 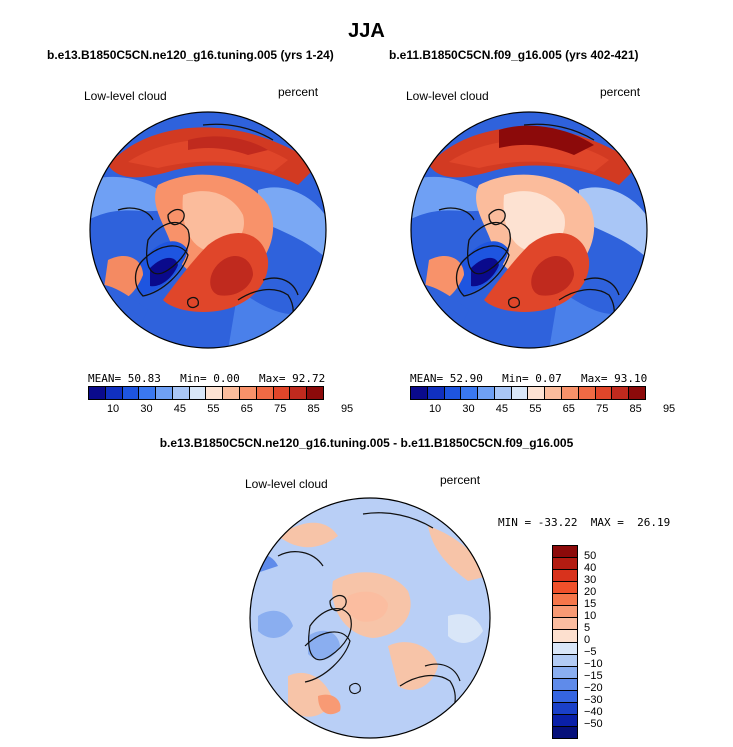 I want to click on left-min-label: Min=, so click(x=193, y=378).